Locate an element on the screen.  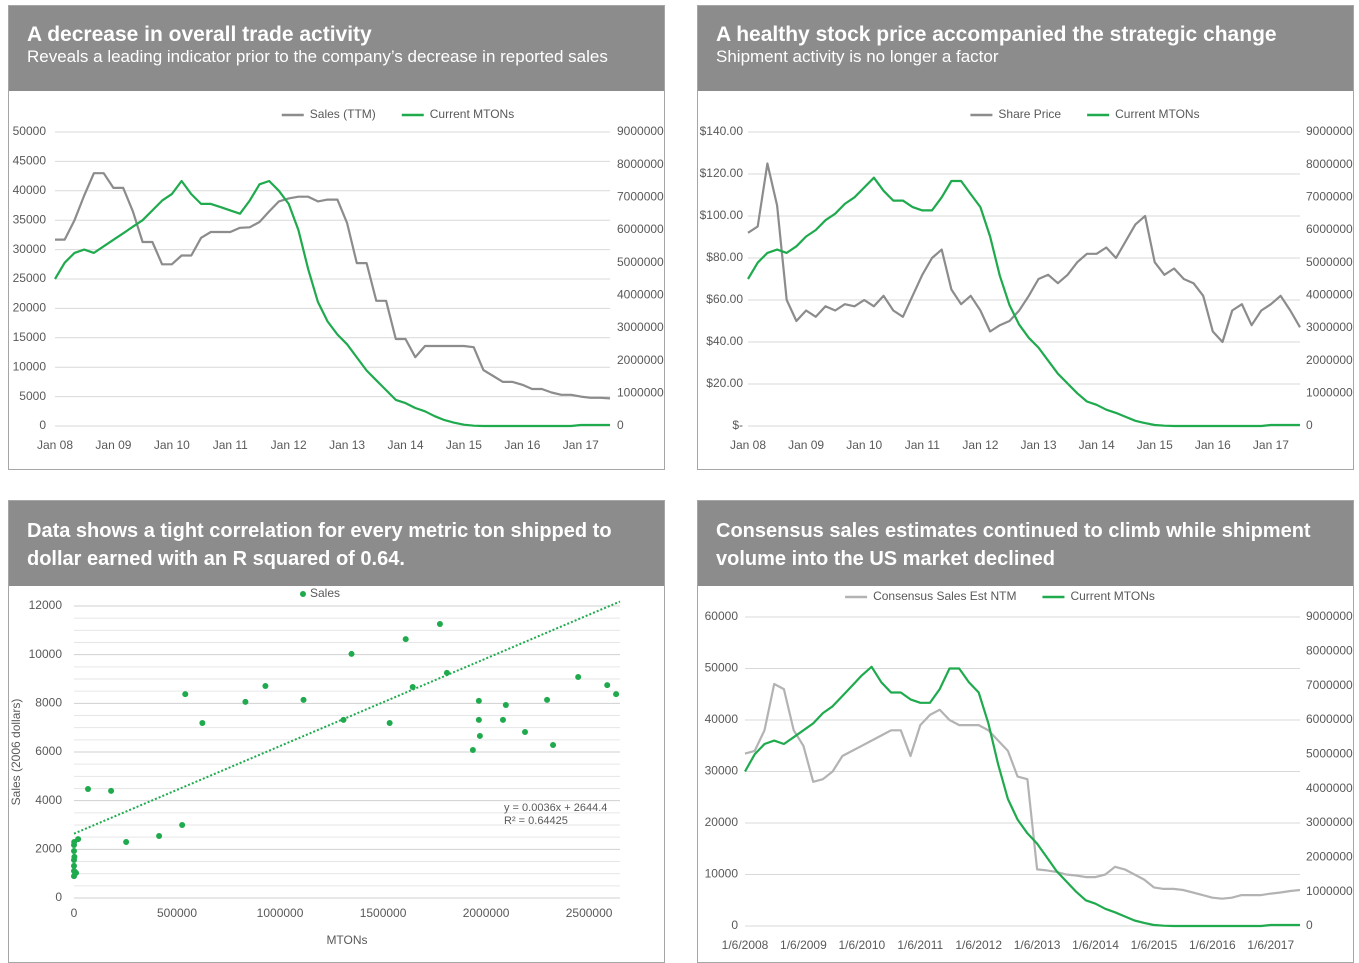
legend-label: Sales is located at coordinates (325, 593).